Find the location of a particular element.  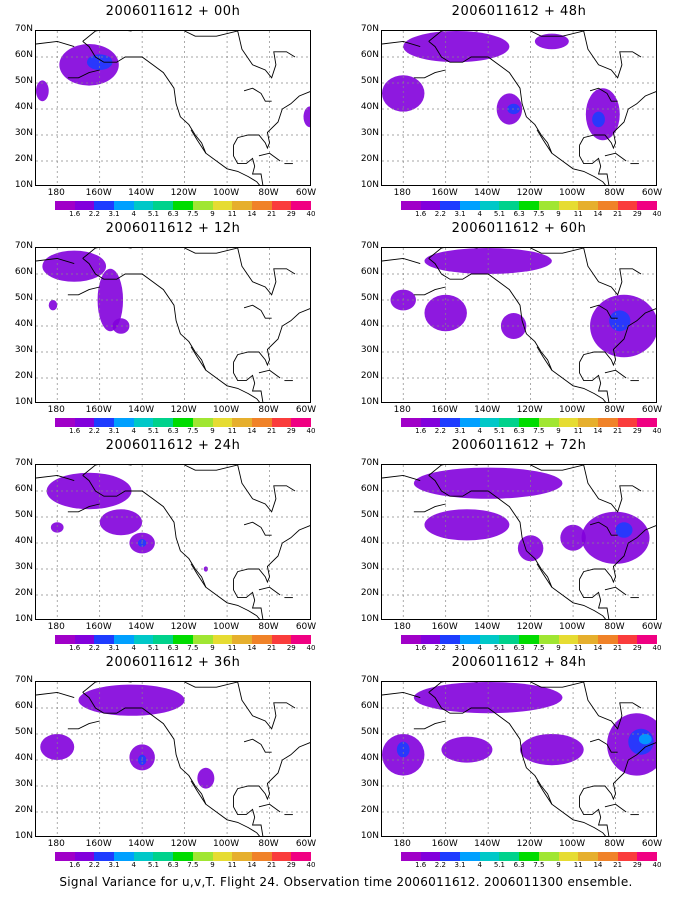

map-canvas is located at coordinates (173, 108).